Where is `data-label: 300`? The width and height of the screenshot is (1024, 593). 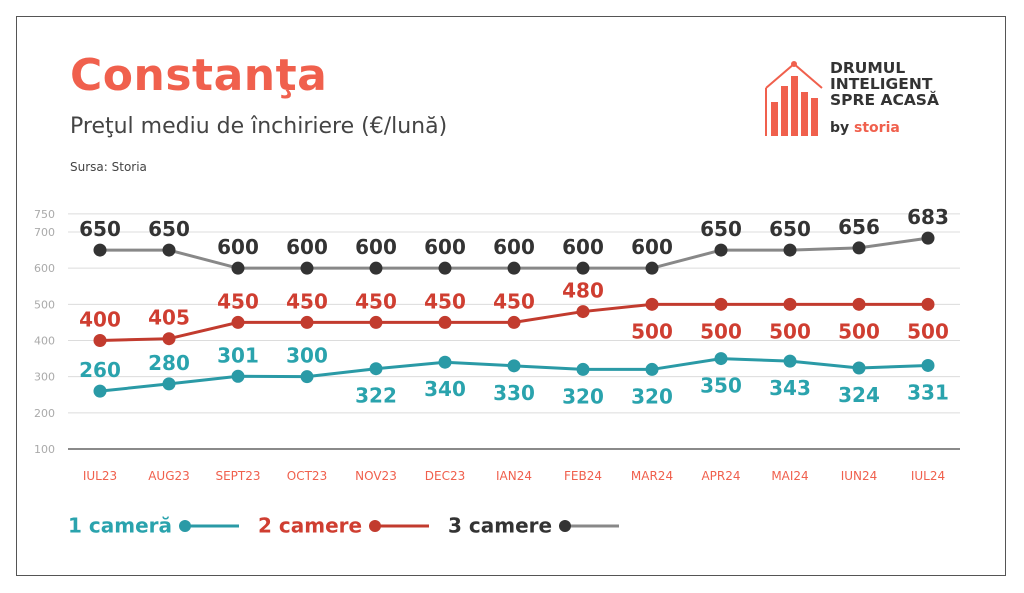 data-label: 300 is located at coordinates (307, 356).